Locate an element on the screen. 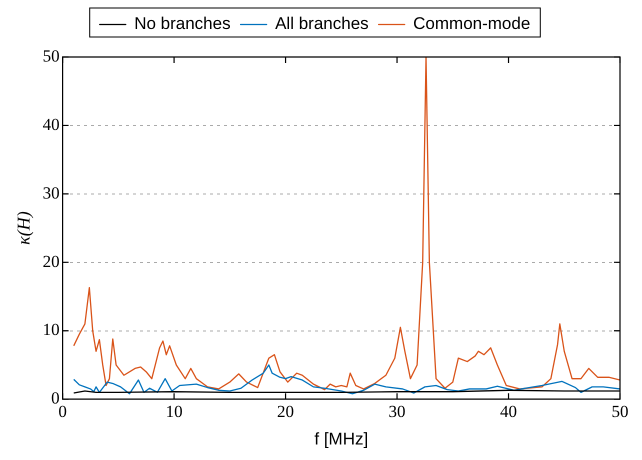 This screenshot has height=460, width=642. y-axis-title: κ(H) is located at coordinates (24, 228).